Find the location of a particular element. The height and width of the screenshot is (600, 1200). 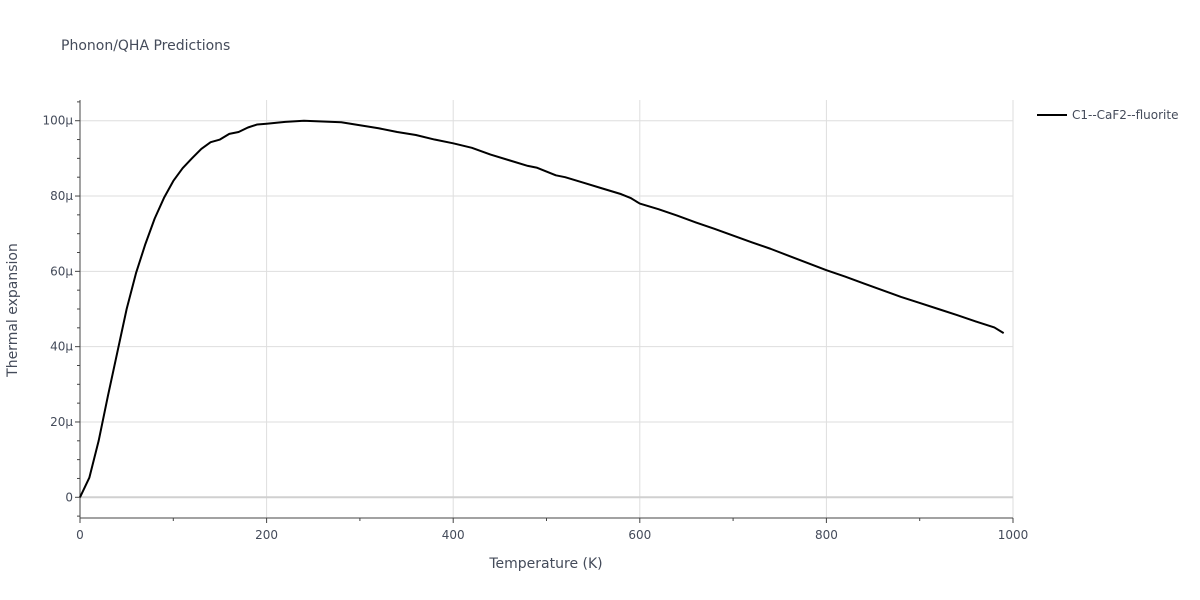

x-tick-label: 200 is located at coordinates (266, 535).